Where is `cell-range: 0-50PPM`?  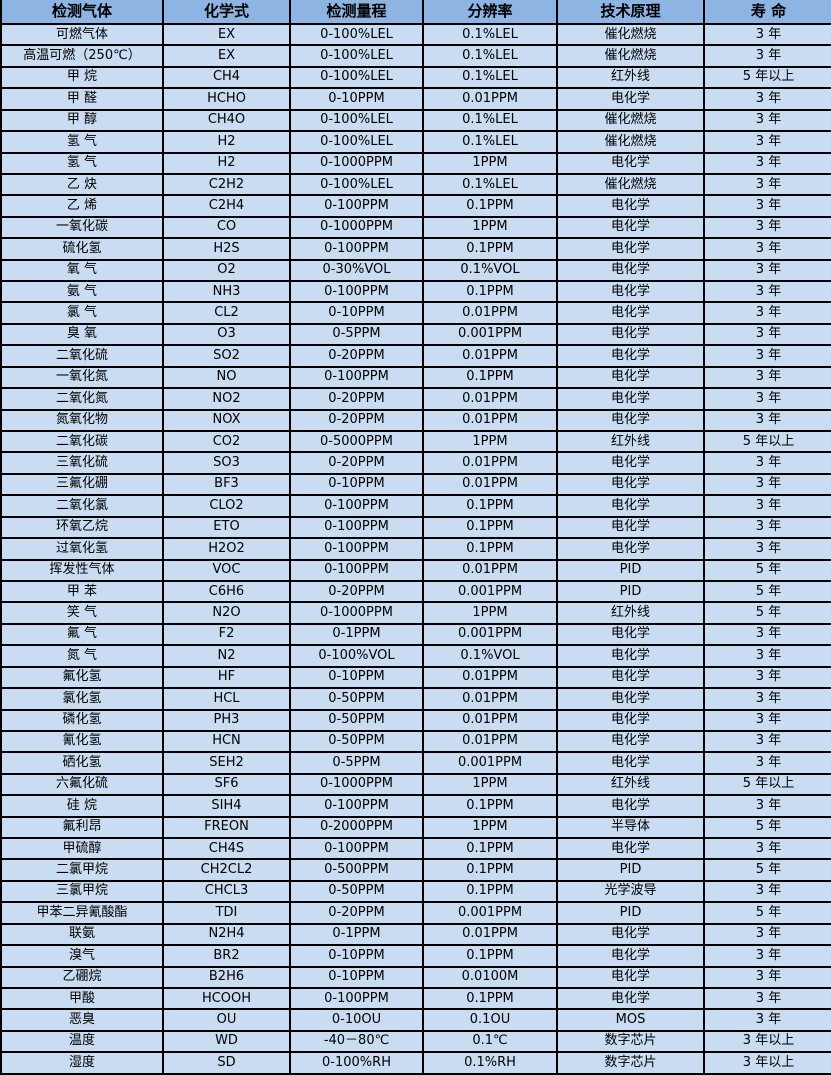 cell-range: 0-50PPM is located at coordinates (356, 699).